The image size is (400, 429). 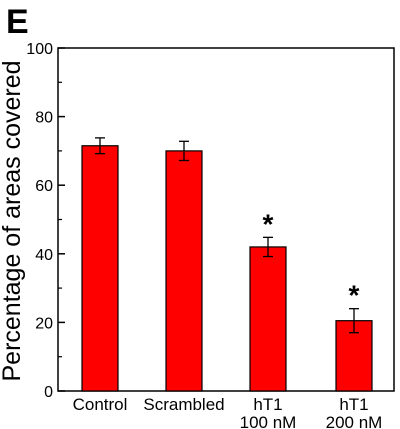 What do you see at coordinates (44, 118) in the screenshot?
I see `y-tick-label: 80` at bounding box center [44, 118].